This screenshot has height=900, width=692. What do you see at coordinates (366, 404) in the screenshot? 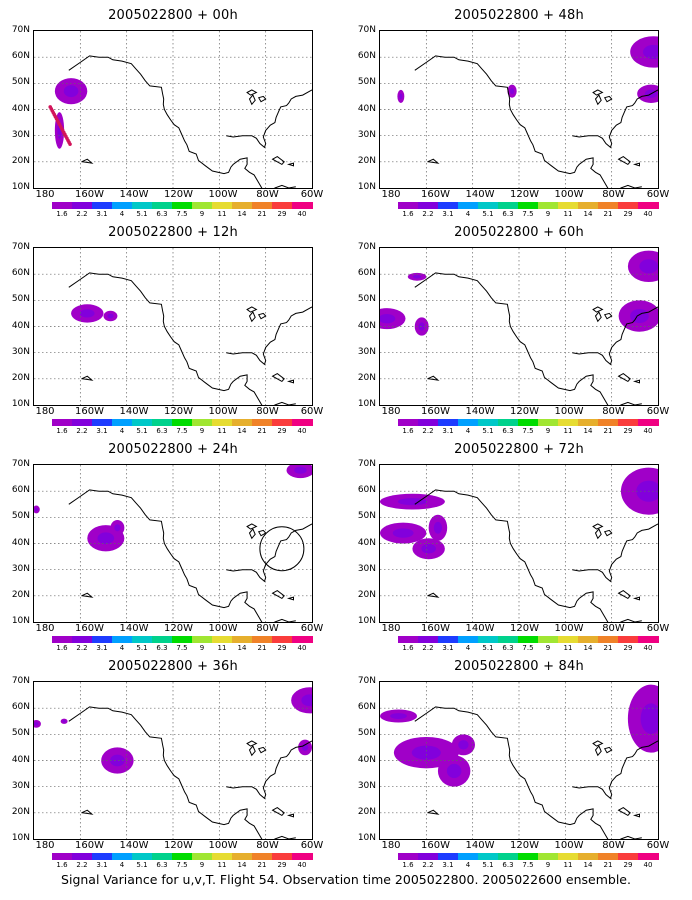
I see `lat-tick-label: 10N` at bounding box center [366, 404].